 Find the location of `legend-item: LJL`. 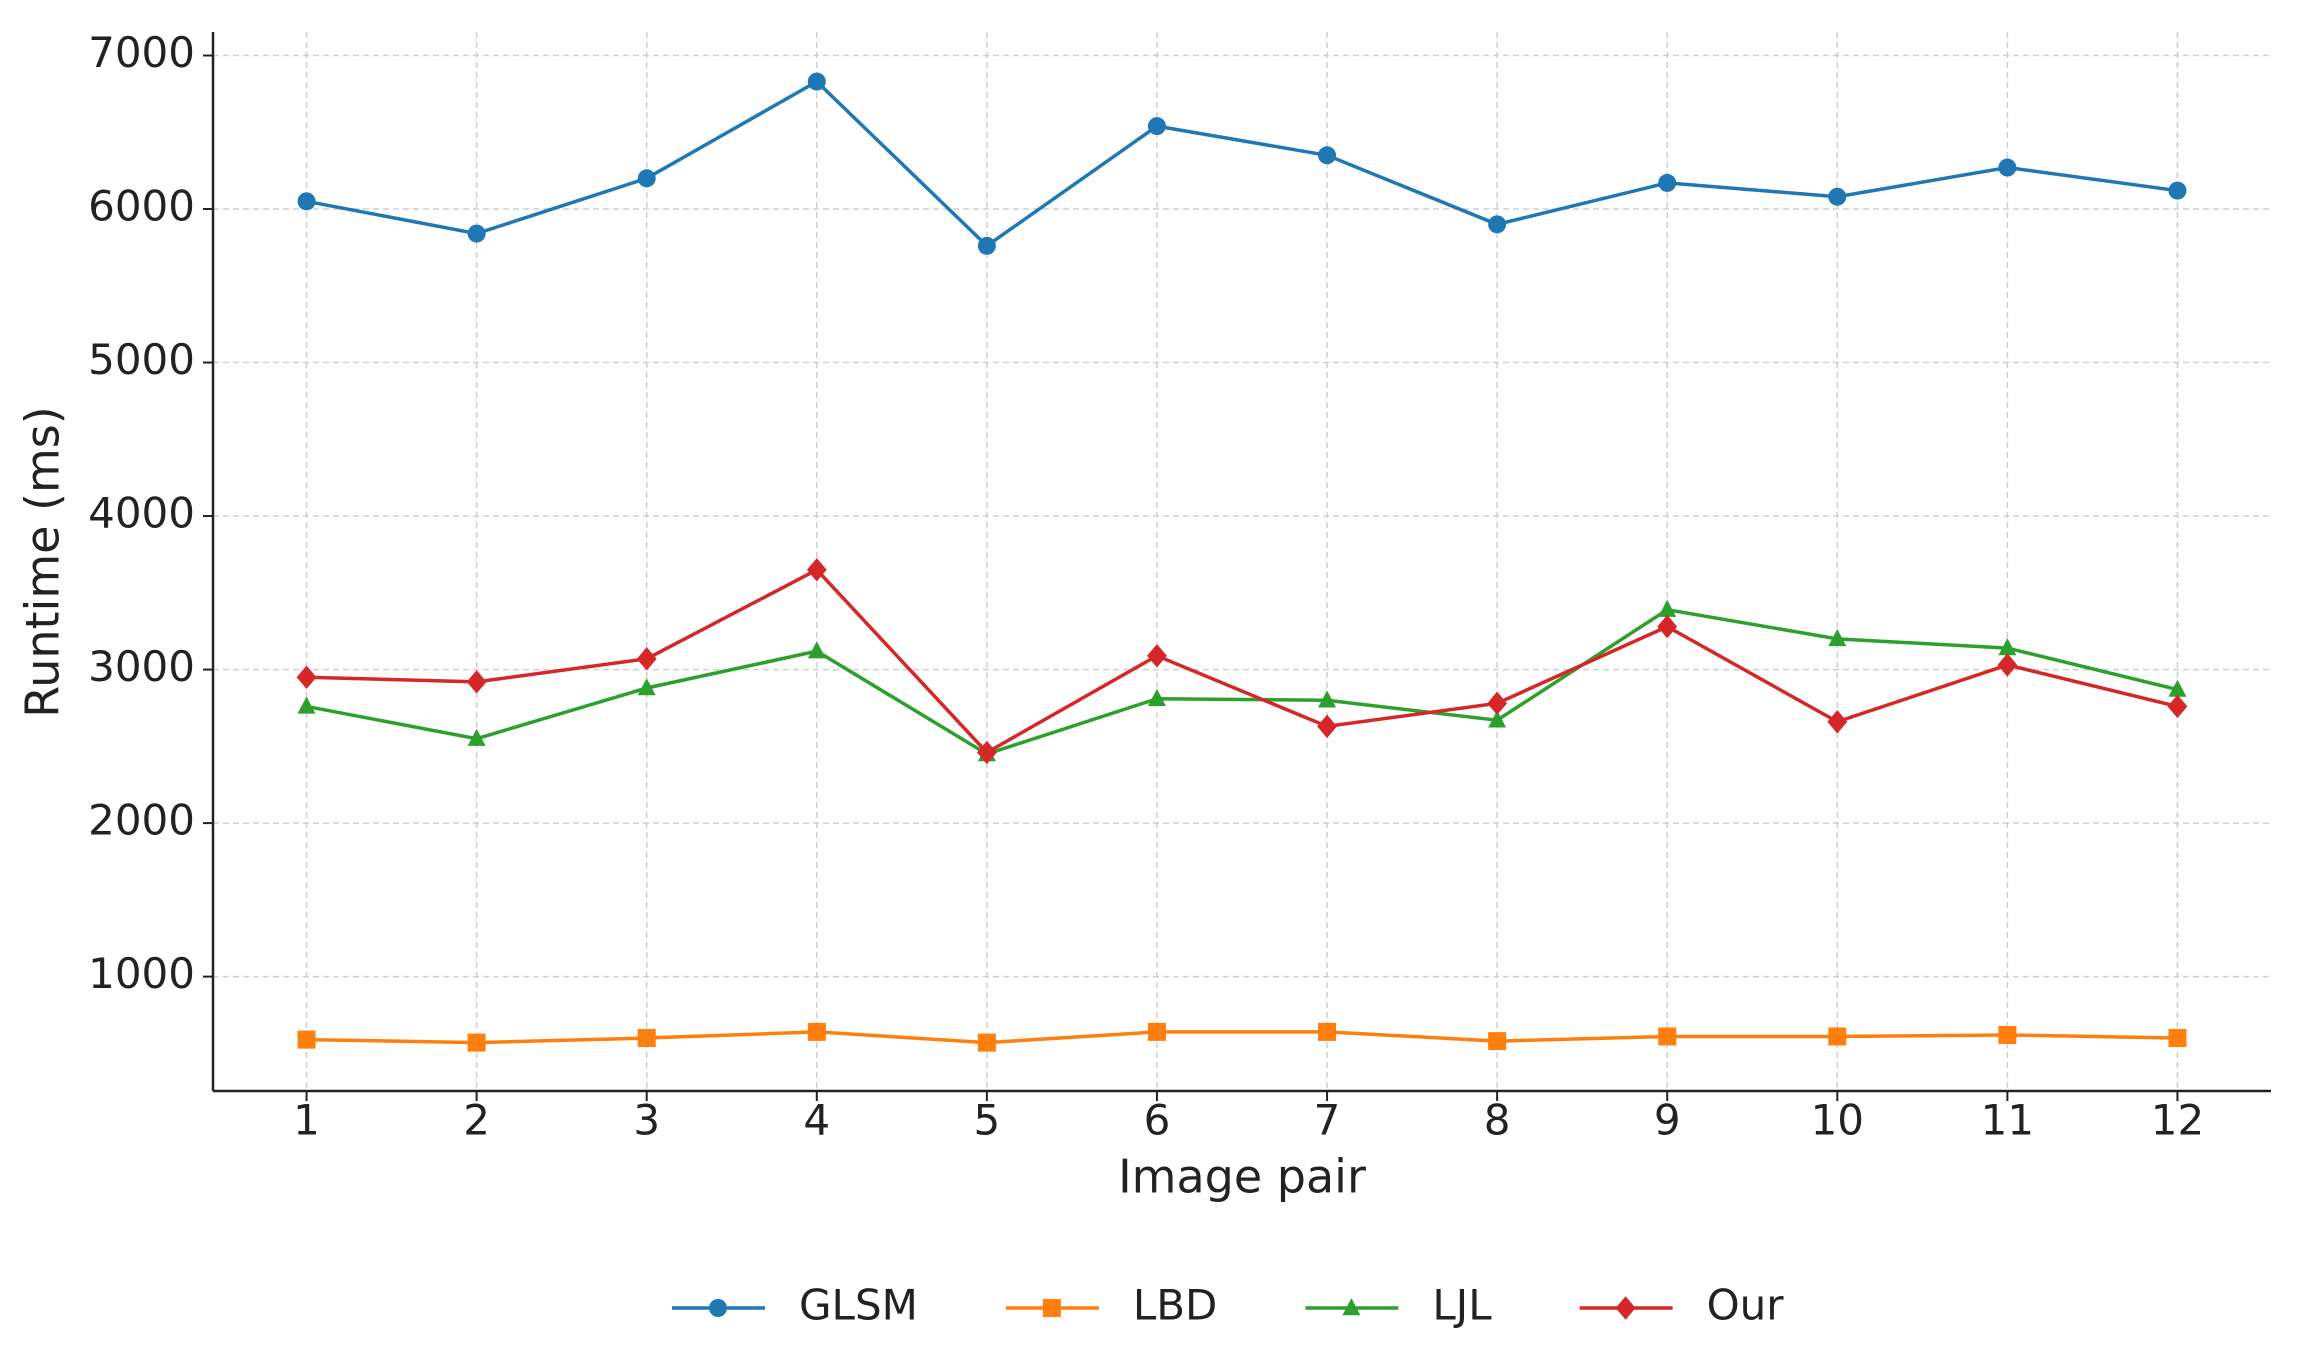

legend-item: LJL is located at coordinates (1398, 1305).